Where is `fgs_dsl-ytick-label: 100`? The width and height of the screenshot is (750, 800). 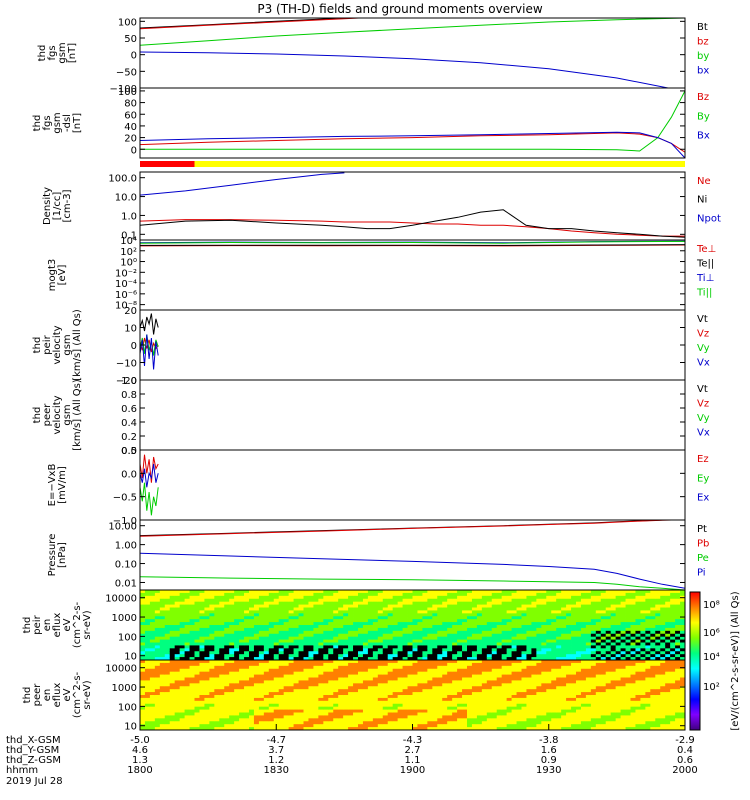 fgs_dsl-ytick-label: 100 is located at coordinates (127, 92).